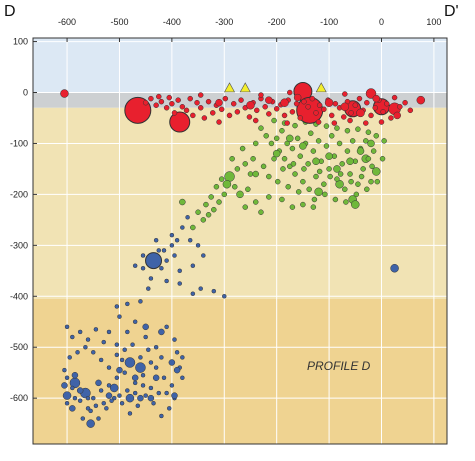 Image resolution: width=475 pixels, height=461 pixels. What do you see at coordinates (172, 22) in the screenshot?
I see `x-tick-label-2: -400` at bounding box center [172, 22].